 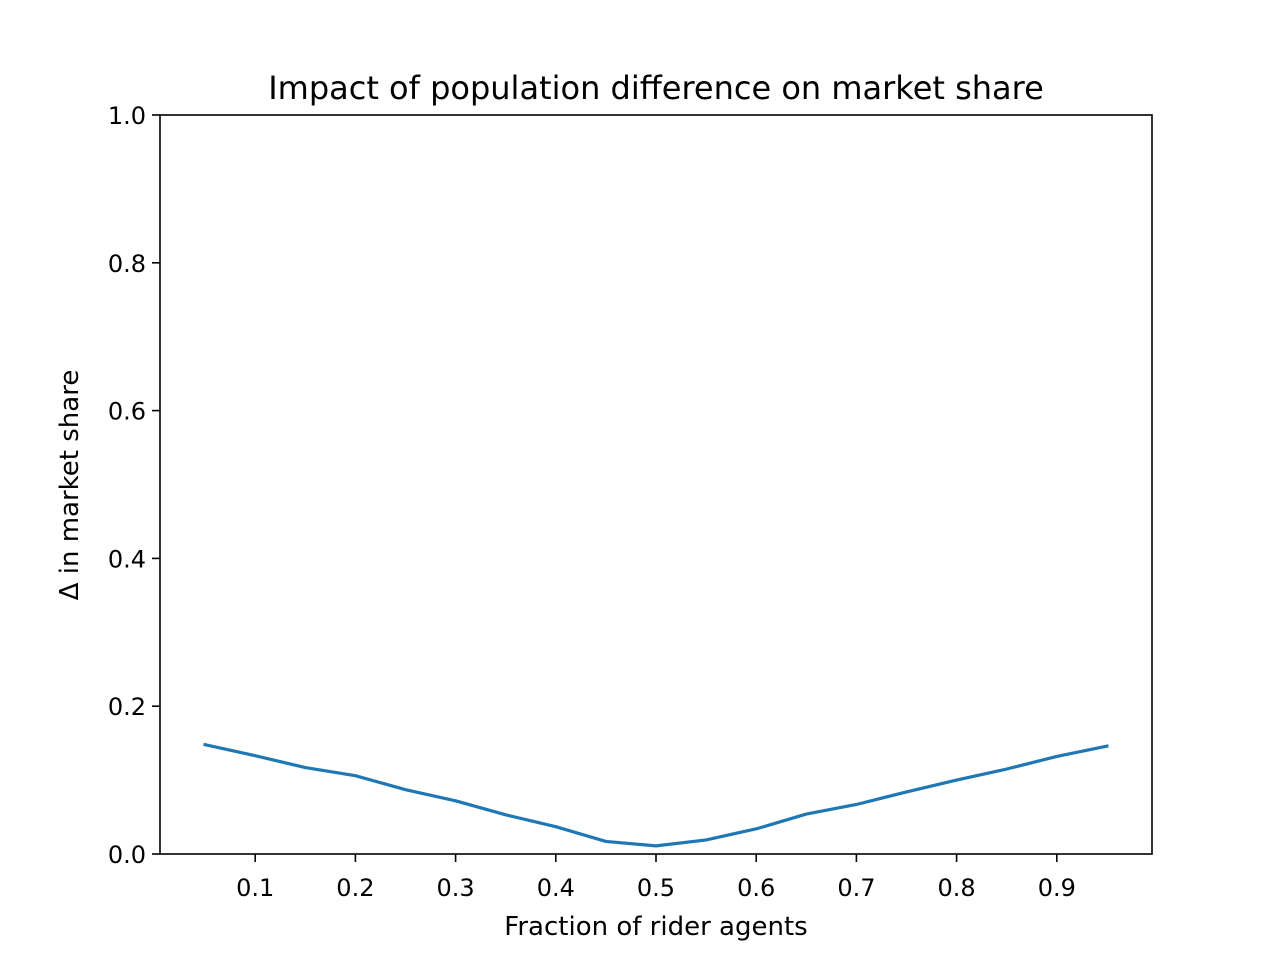 I want to click on x-tick-label: 0.1, so click(x=255, y=888).